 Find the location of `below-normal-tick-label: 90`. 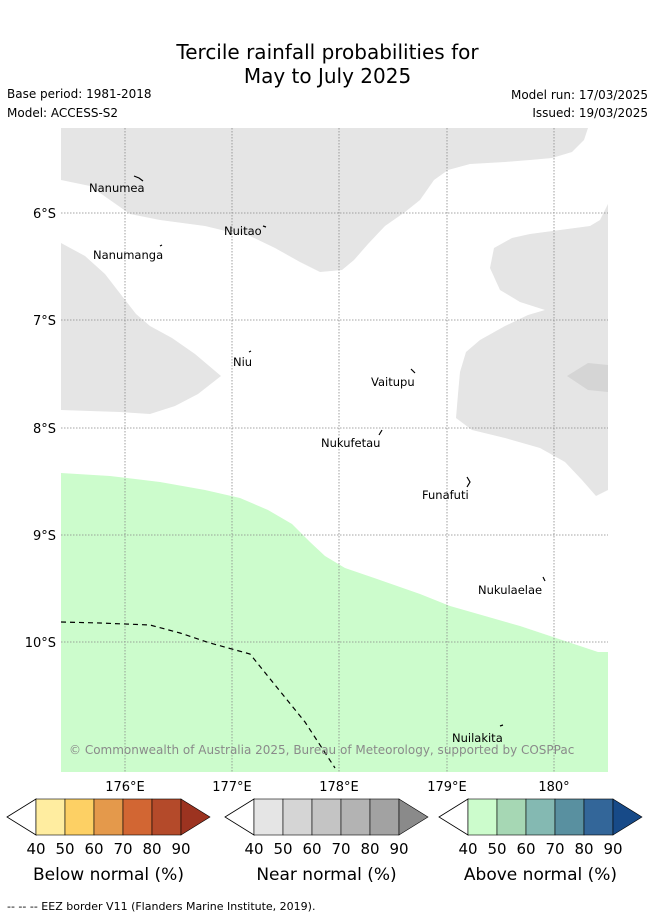

below-normal-tick-label: 90 is located at coordinates (180, 849).